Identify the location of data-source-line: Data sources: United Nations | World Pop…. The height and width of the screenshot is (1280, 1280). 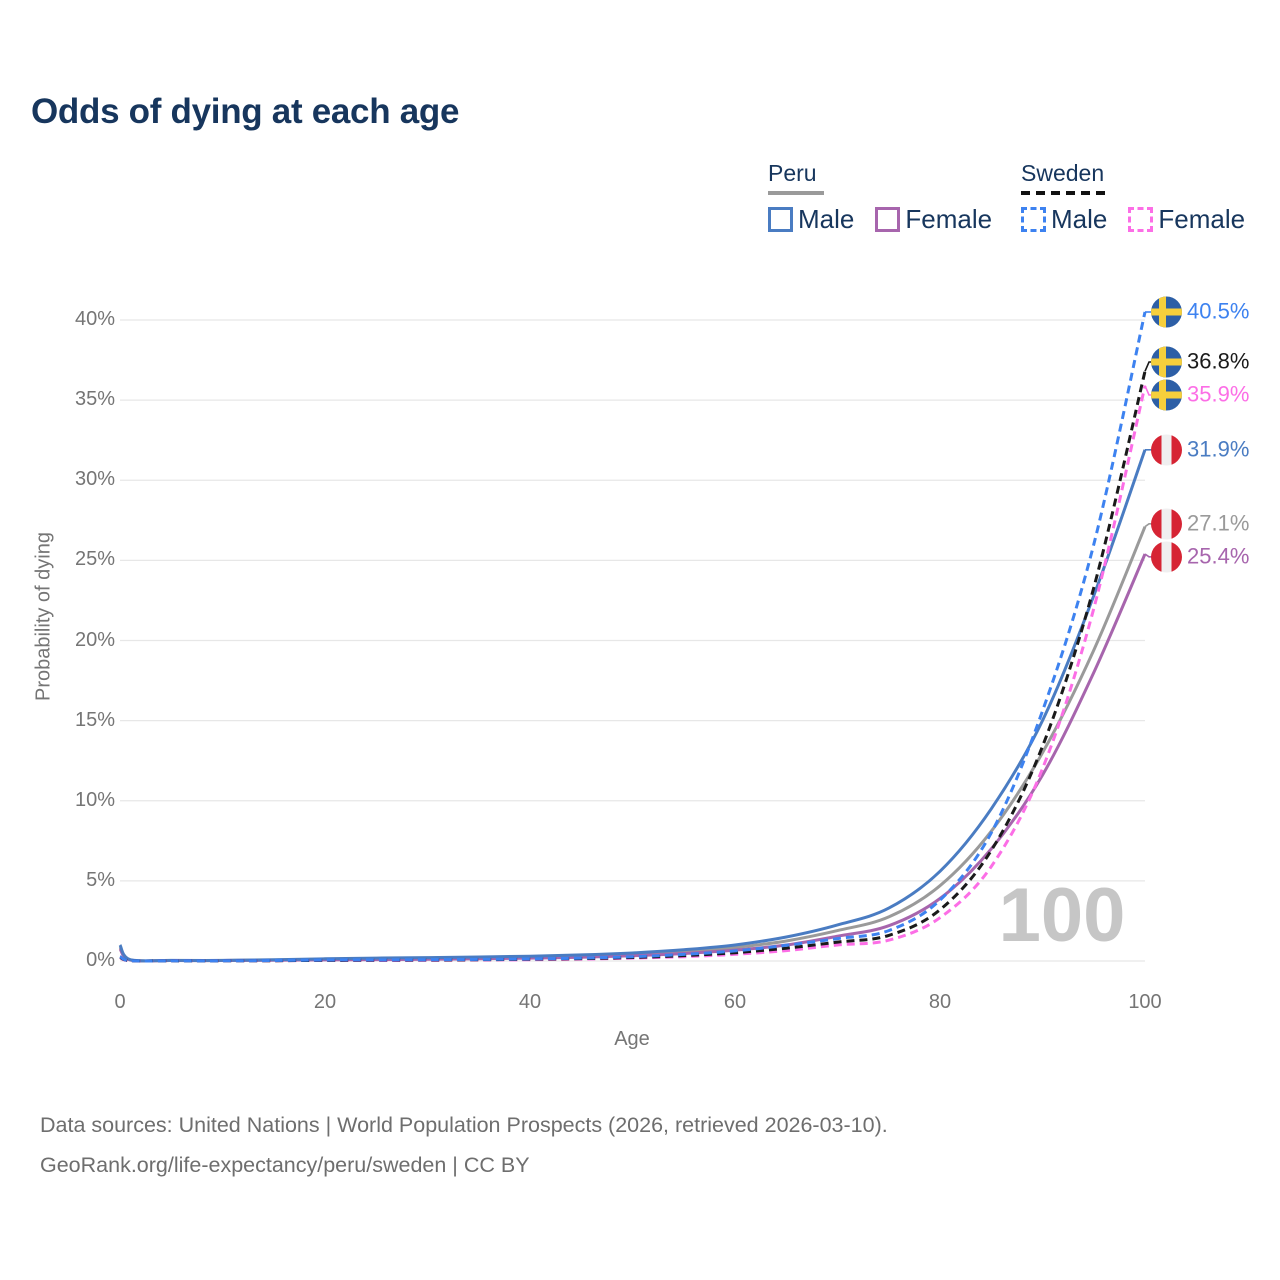
(464, 1125).